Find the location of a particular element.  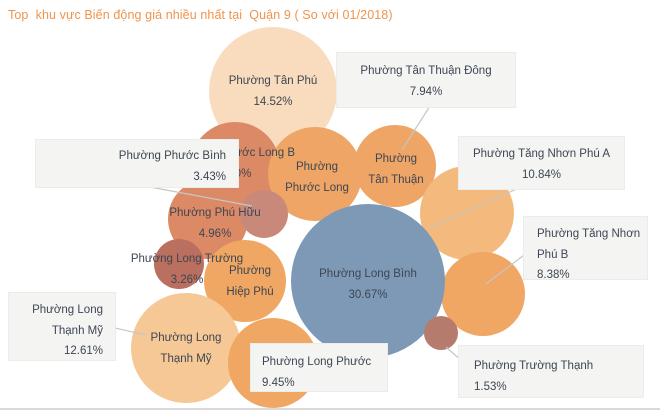

callout-phuoc-binh: Phường Phước Bình 3.43% is located at coordinates (137, 163).